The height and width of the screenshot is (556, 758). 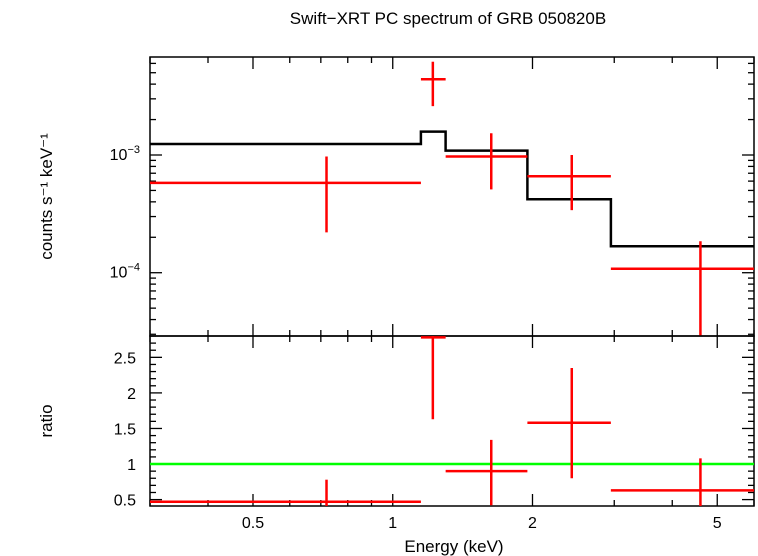 What do you see at coordinates (453, 546) in the screenshot?
I see `x-axis-label: Energy (keV)` at bounding box center [453, 546].